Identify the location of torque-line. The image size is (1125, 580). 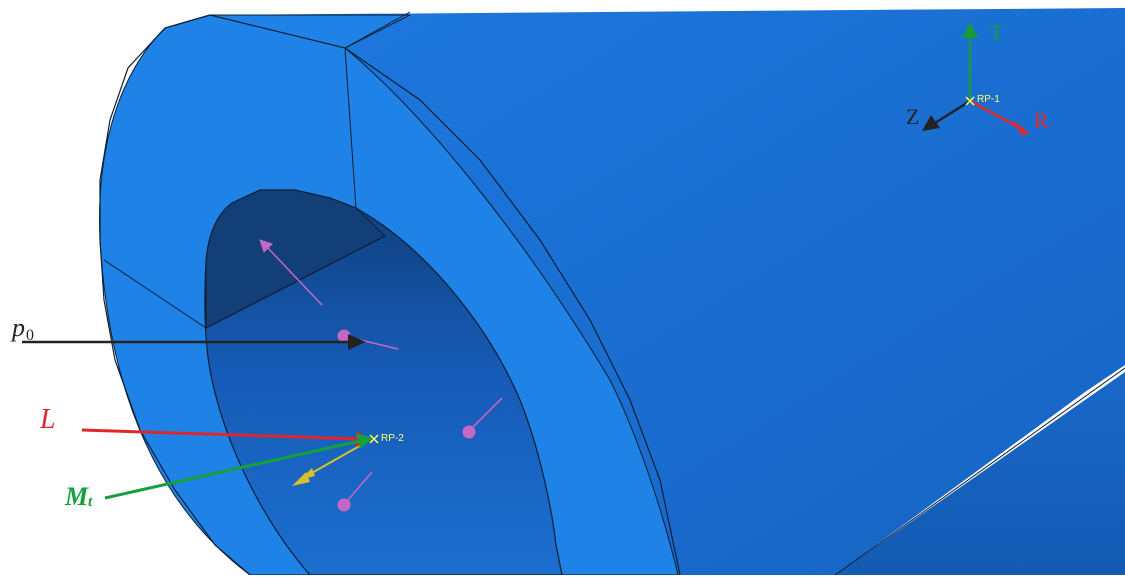
(232, 469).